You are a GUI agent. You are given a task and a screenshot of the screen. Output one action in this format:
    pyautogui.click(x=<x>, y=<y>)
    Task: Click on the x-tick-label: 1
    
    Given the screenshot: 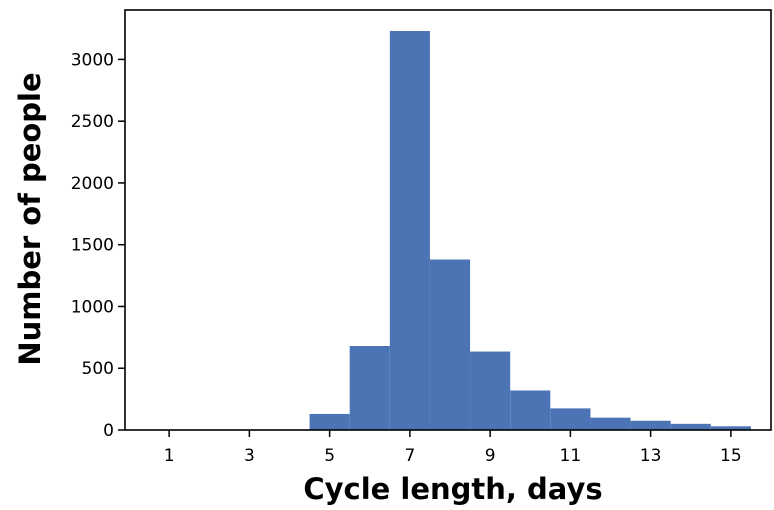 What is the action you would take?
    pyautogui.click(x=169, y=456)
    